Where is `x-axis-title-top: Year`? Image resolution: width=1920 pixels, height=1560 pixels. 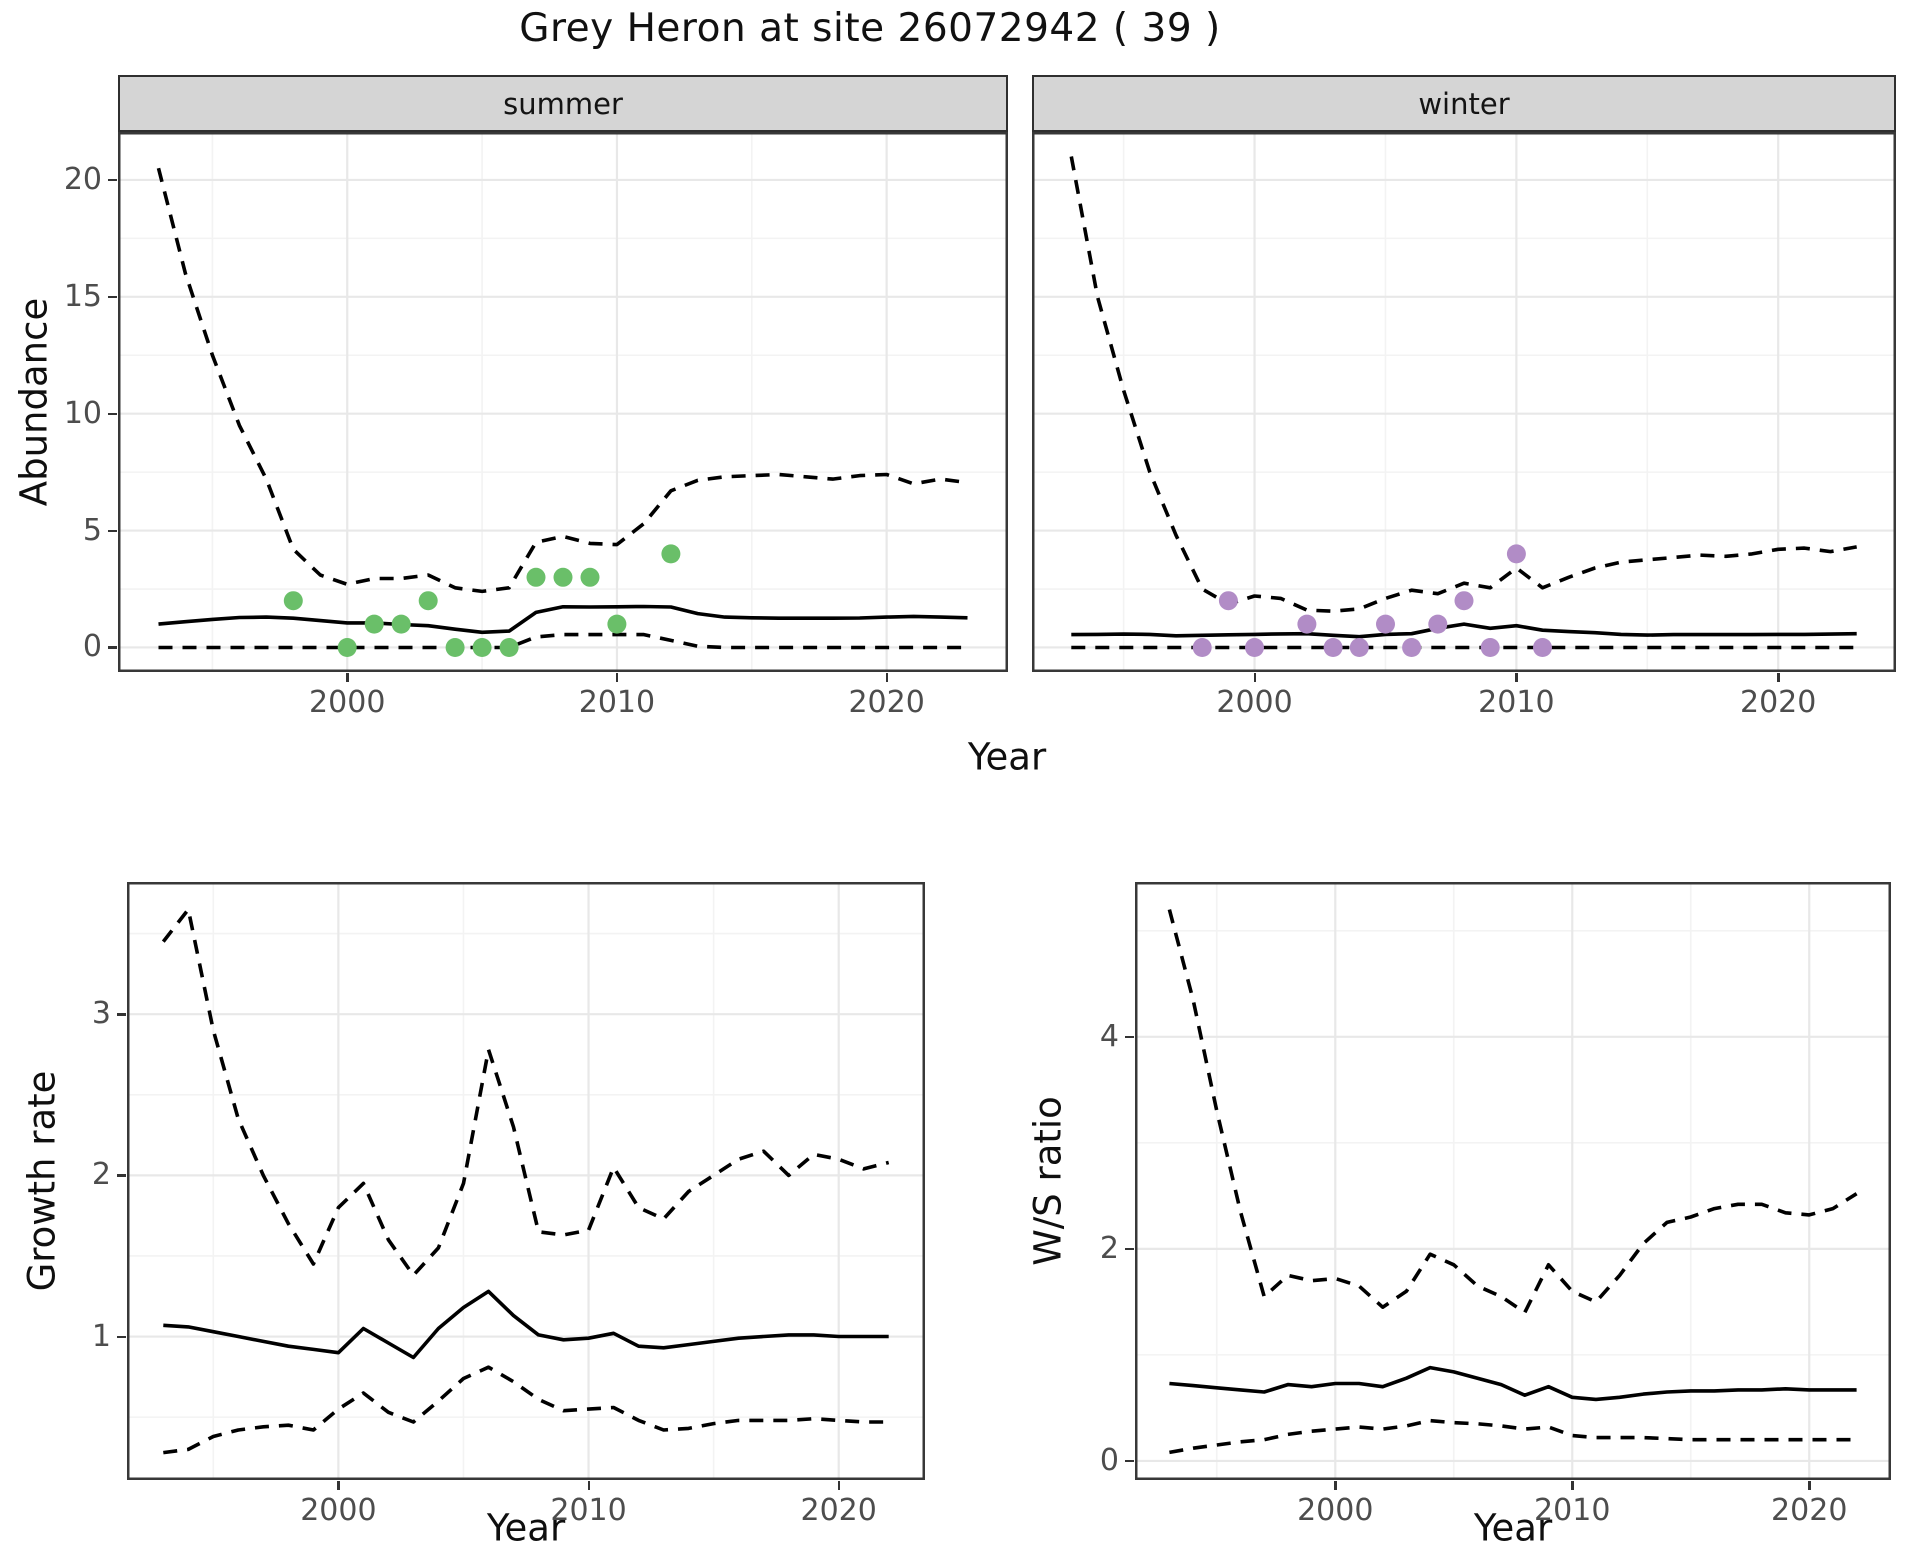
x-axis-title-top: Year is located at coordinates (1007, 757).